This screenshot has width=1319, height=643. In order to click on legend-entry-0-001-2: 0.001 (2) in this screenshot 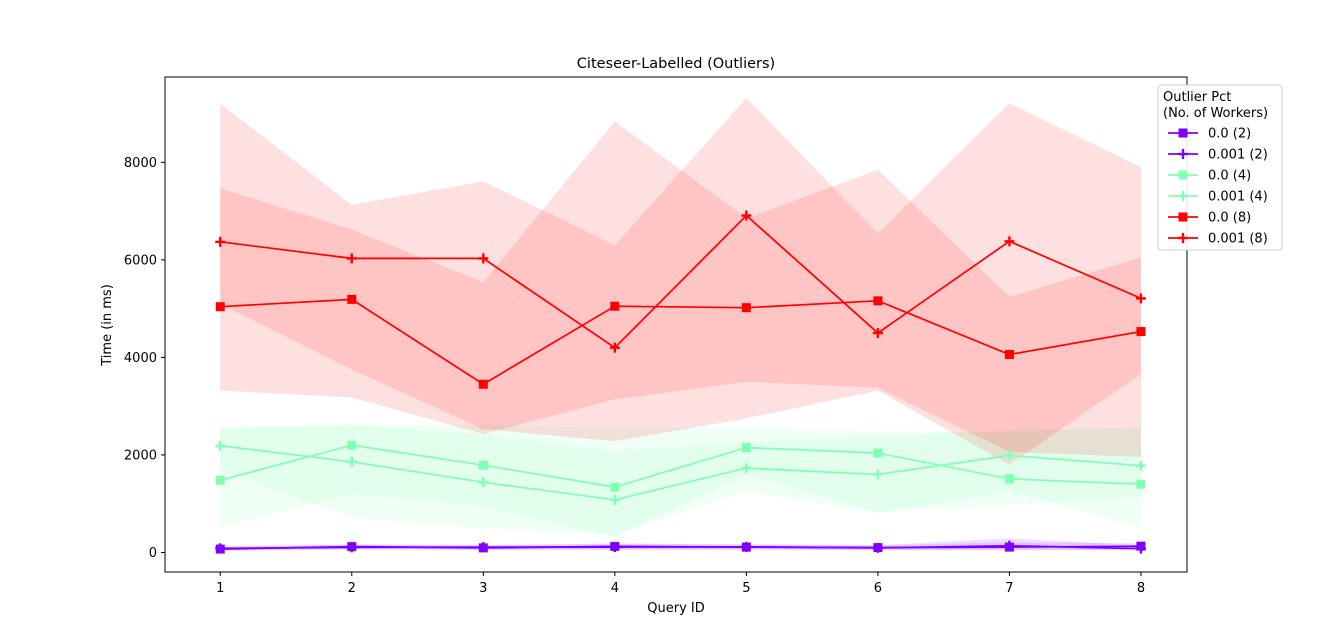, I will do `click(1218, 155)`.